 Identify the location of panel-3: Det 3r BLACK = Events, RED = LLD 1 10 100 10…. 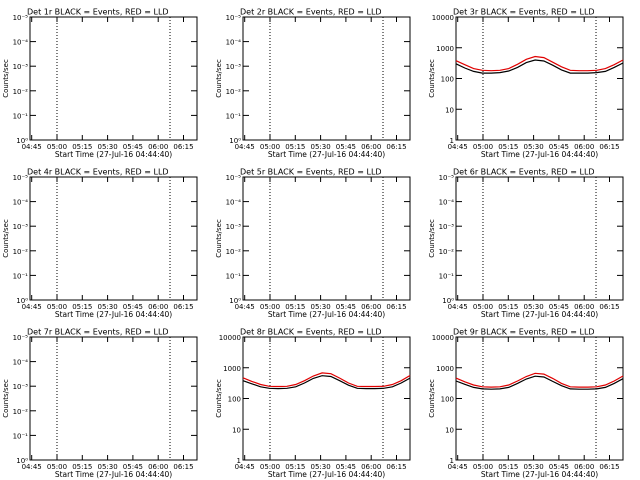
(526, 83).